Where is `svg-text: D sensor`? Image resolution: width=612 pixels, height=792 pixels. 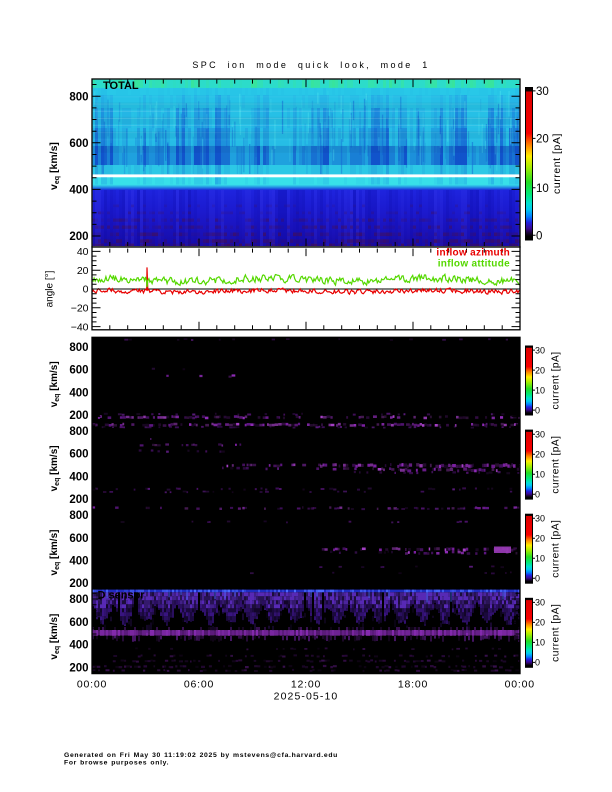
svg-text: D sensor is located at coordinates (122, 596).